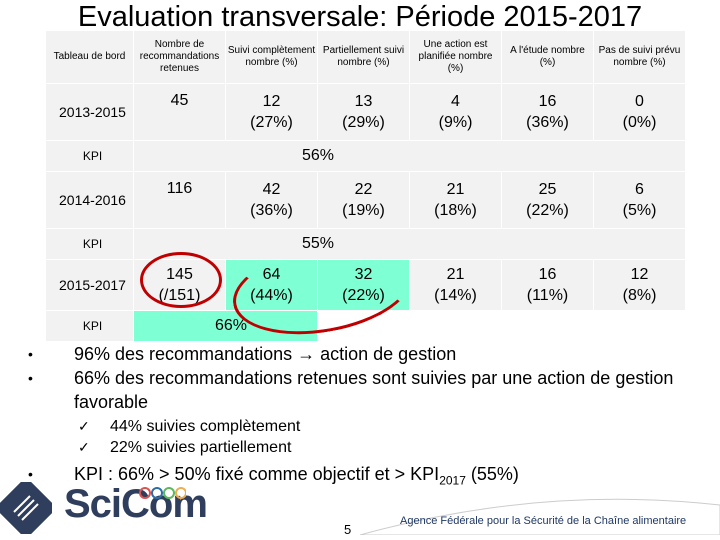 The width and height of the screenshot is (720, 540). Describe the element at coordinates (89, 57) in the screenshot. I see `header-dashboard: Tableau de bord` at that location.